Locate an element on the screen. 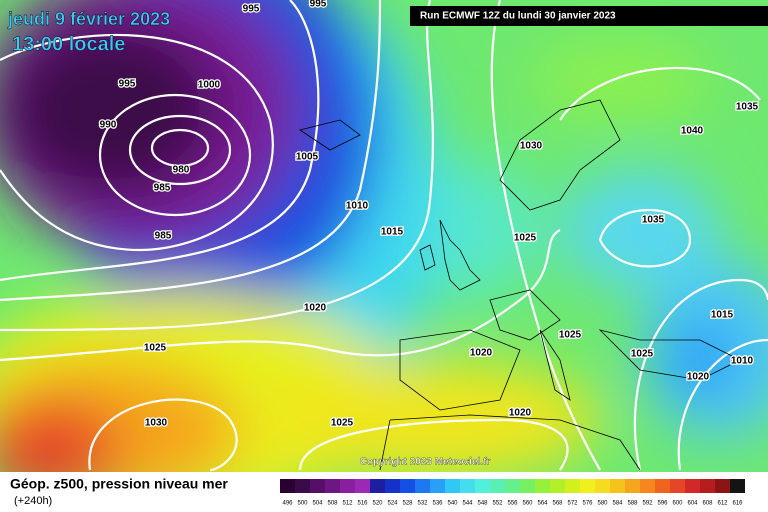 The width and height of the screenshot is (768, 512). isobar-label: 1000 is located at coordinates (209, 85).